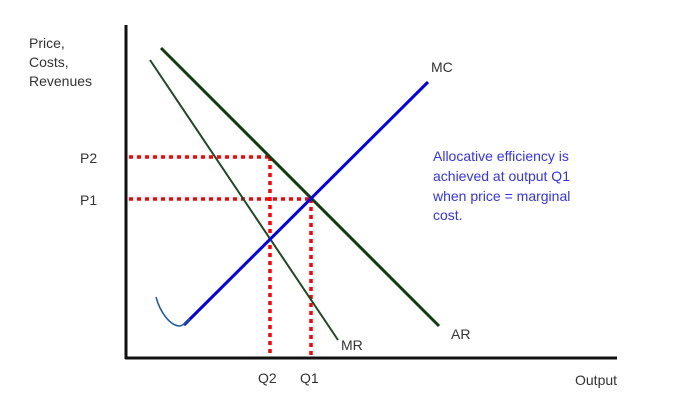 This screenshot has height=409, width=700. Describe the element at coordinates (501, 176) in the screenshot. I see `note-line-2: achieved at output Q1` at that location.